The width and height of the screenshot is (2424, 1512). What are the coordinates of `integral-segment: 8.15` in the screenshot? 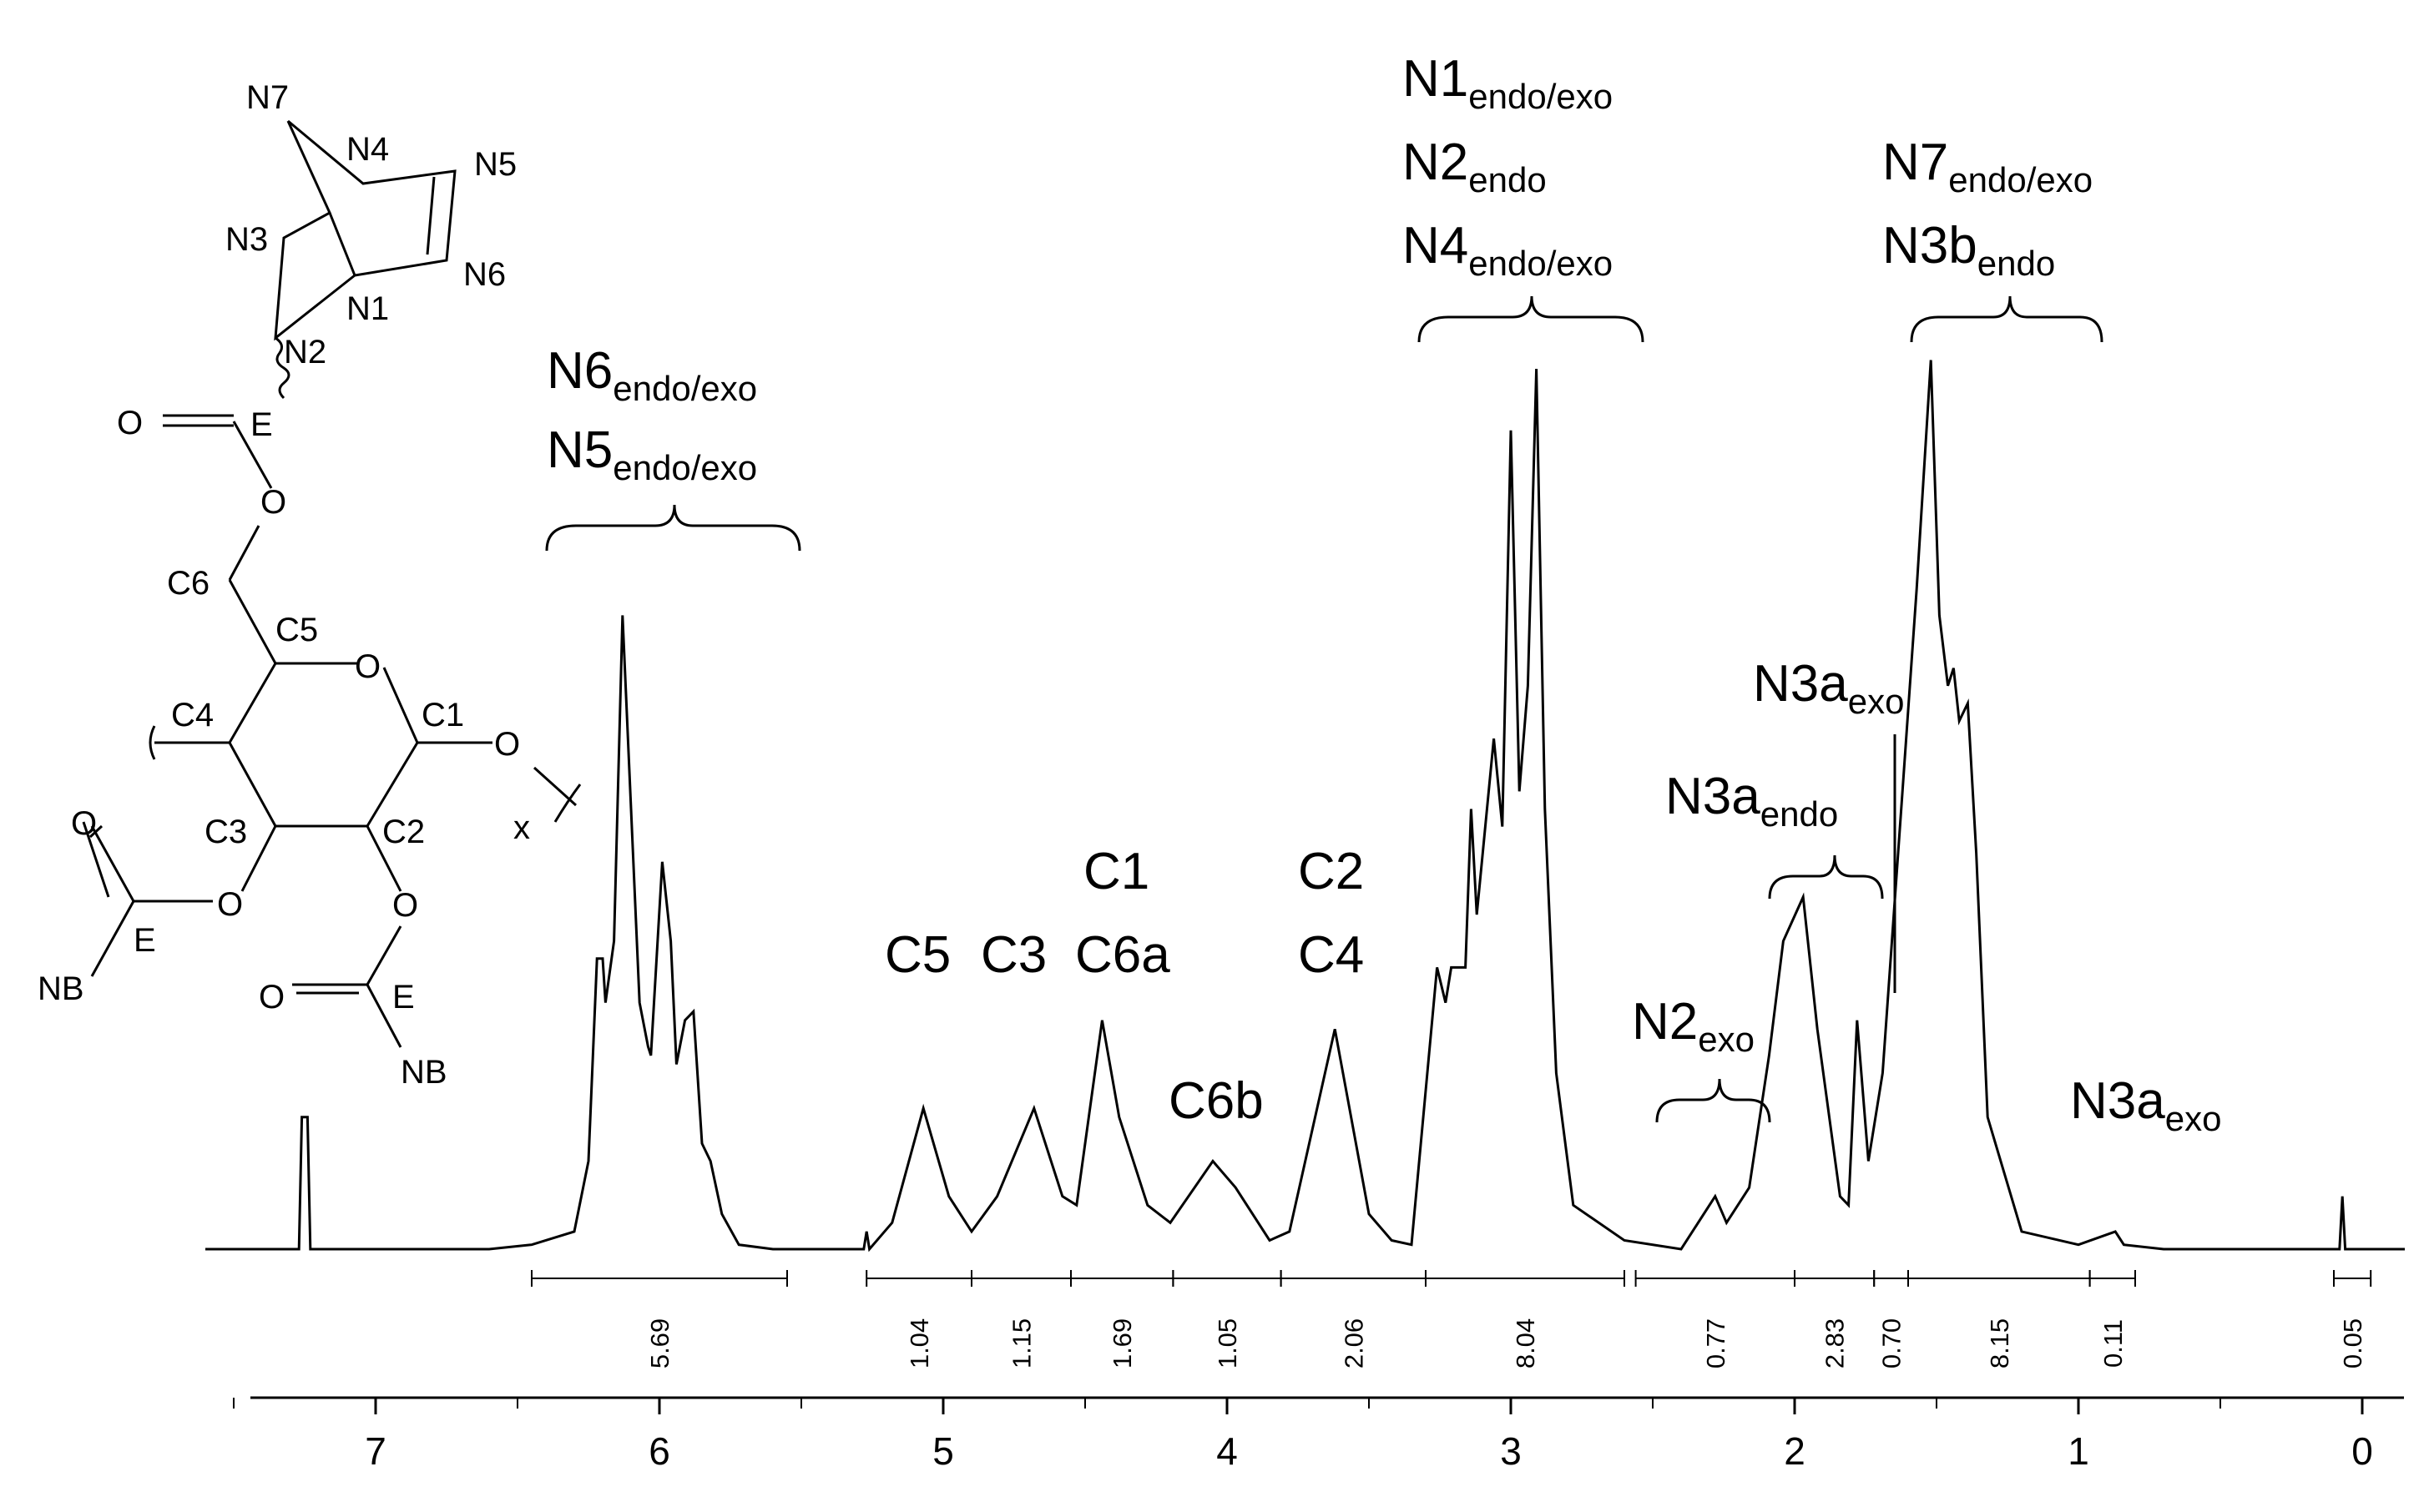 It's located at (1999, 1319).